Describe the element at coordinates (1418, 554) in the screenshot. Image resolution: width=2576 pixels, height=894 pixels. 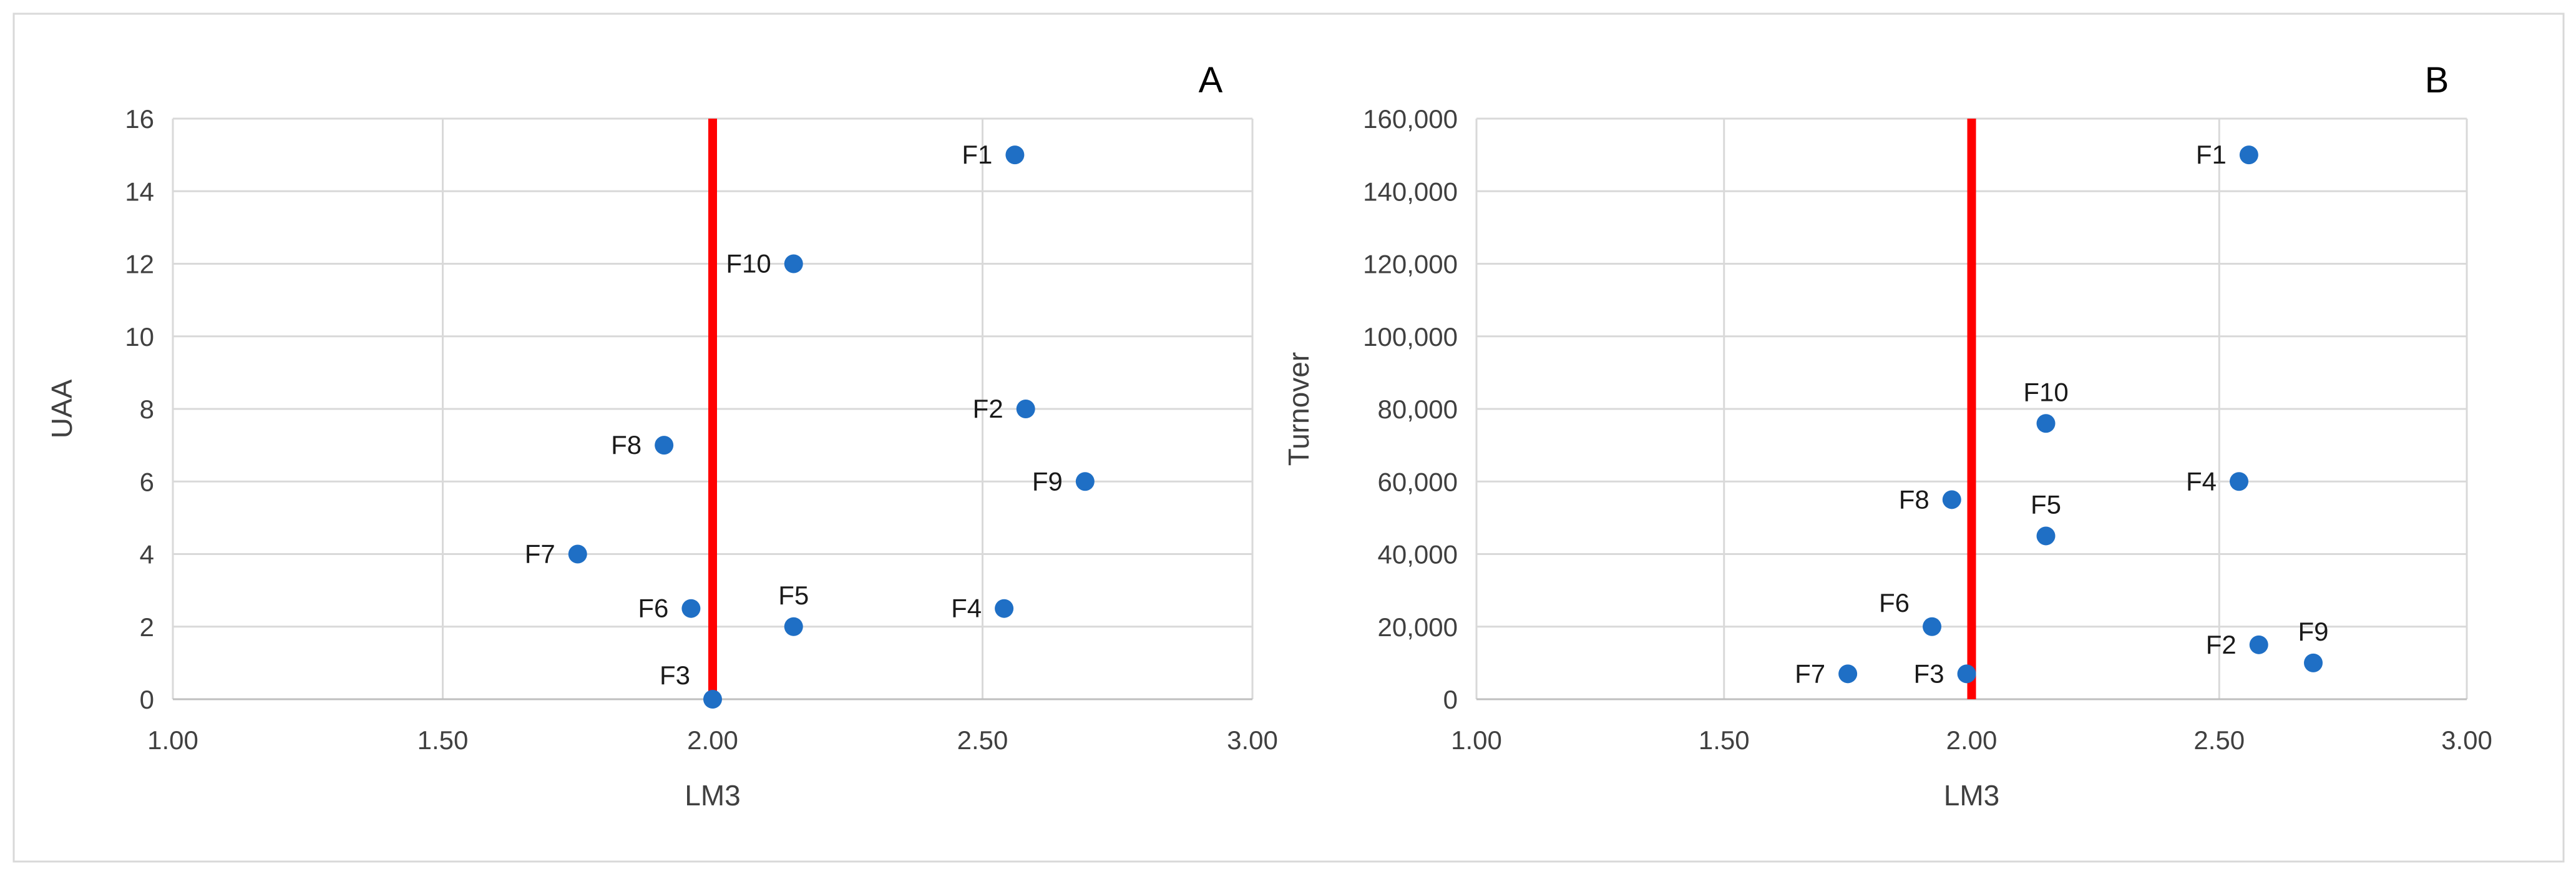
I see `y-tick-label: 40,000` at that location.